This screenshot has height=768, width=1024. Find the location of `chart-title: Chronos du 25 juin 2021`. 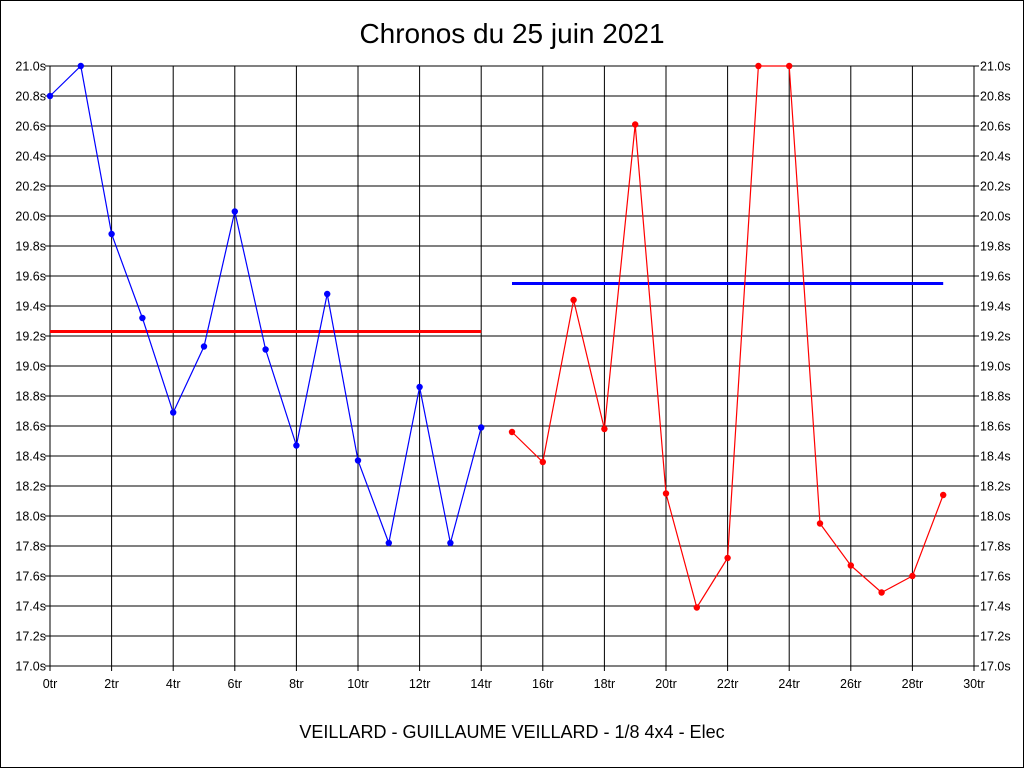

chart-title: Chronos du 25 juin 2021 is located at coordinates (512, 33).